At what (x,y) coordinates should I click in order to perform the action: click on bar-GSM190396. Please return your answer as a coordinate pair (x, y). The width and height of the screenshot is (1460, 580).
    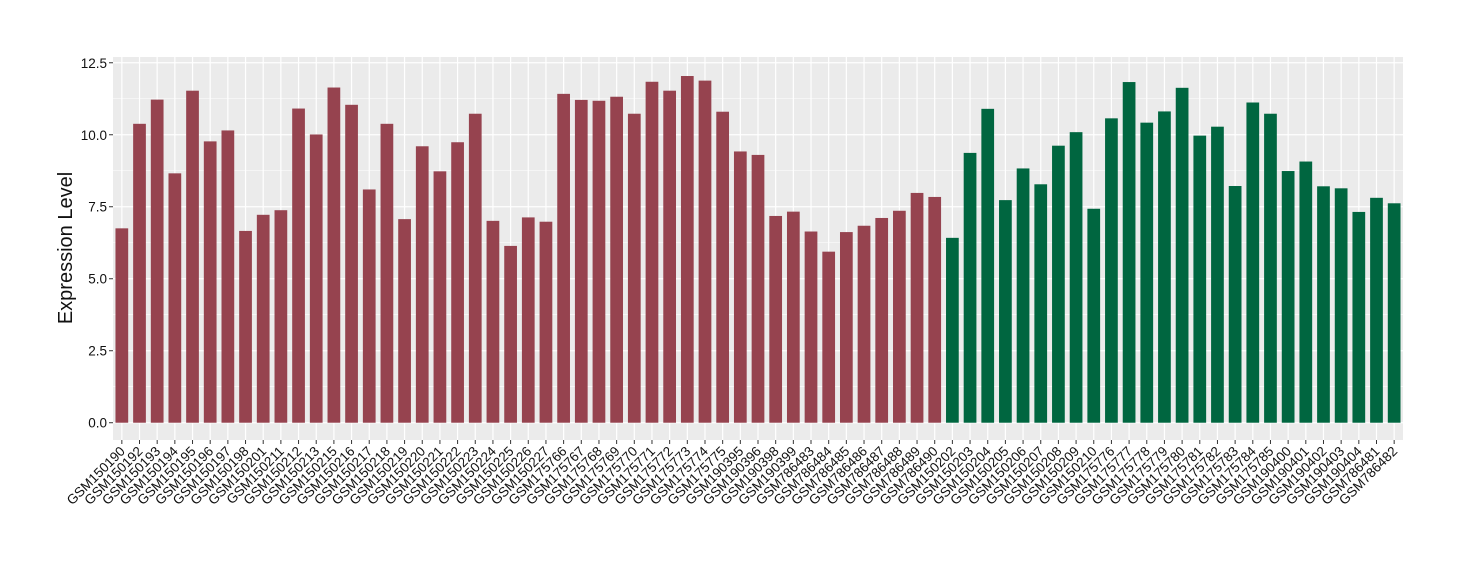
    Looking at the image, I should click on (758, 288).